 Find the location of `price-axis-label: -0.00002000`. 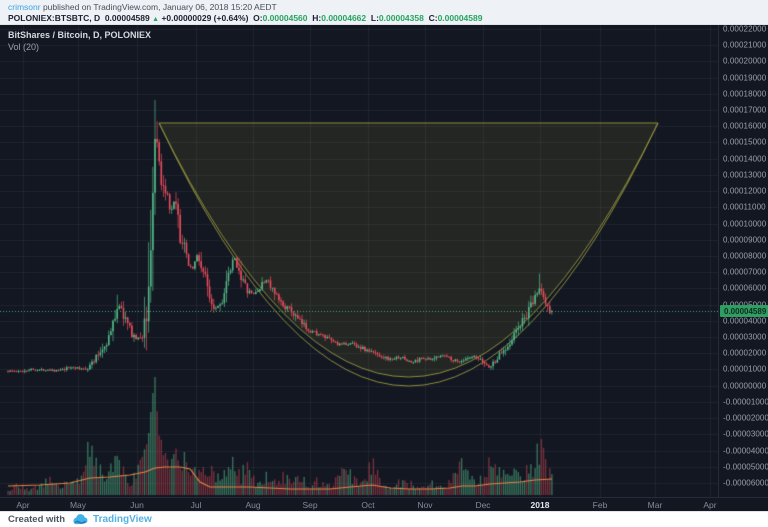

price-axis-label: -0.00002000 is located at coordinates (745, 418).